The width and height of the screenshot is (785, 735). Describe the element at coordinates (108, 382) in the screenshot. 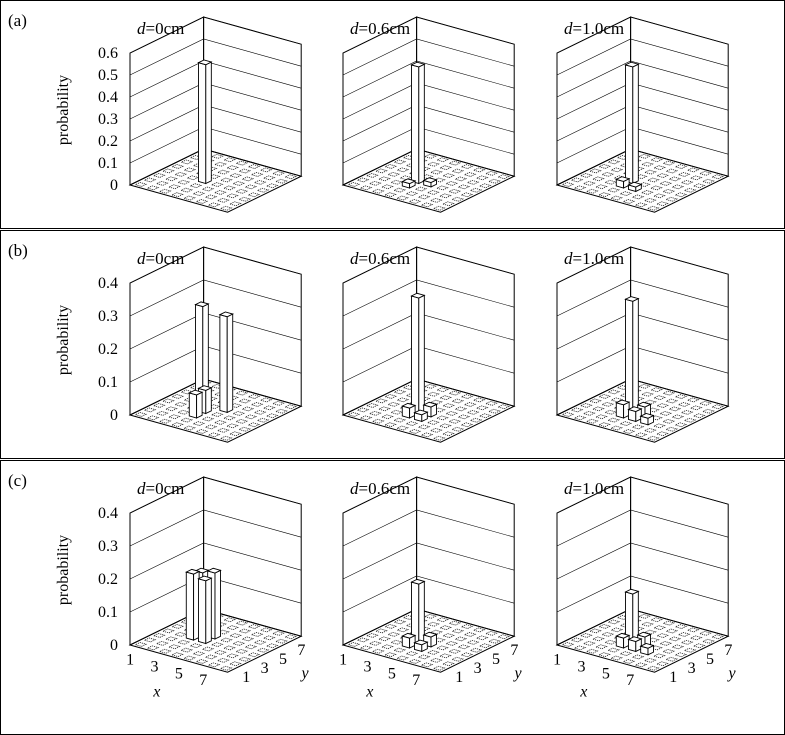

I see `z-tick-label: 0.1` at that location.